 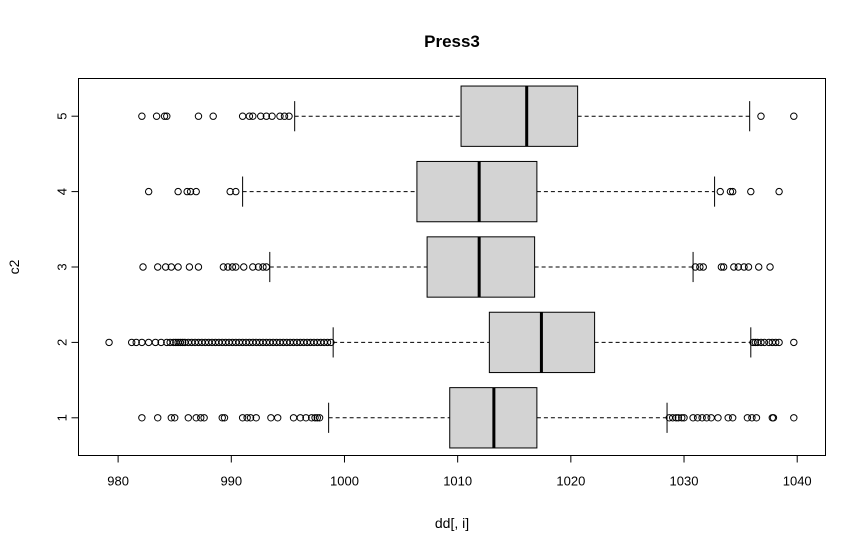 I want to click on y-tick-label: 1, so click(x=62, y=417).